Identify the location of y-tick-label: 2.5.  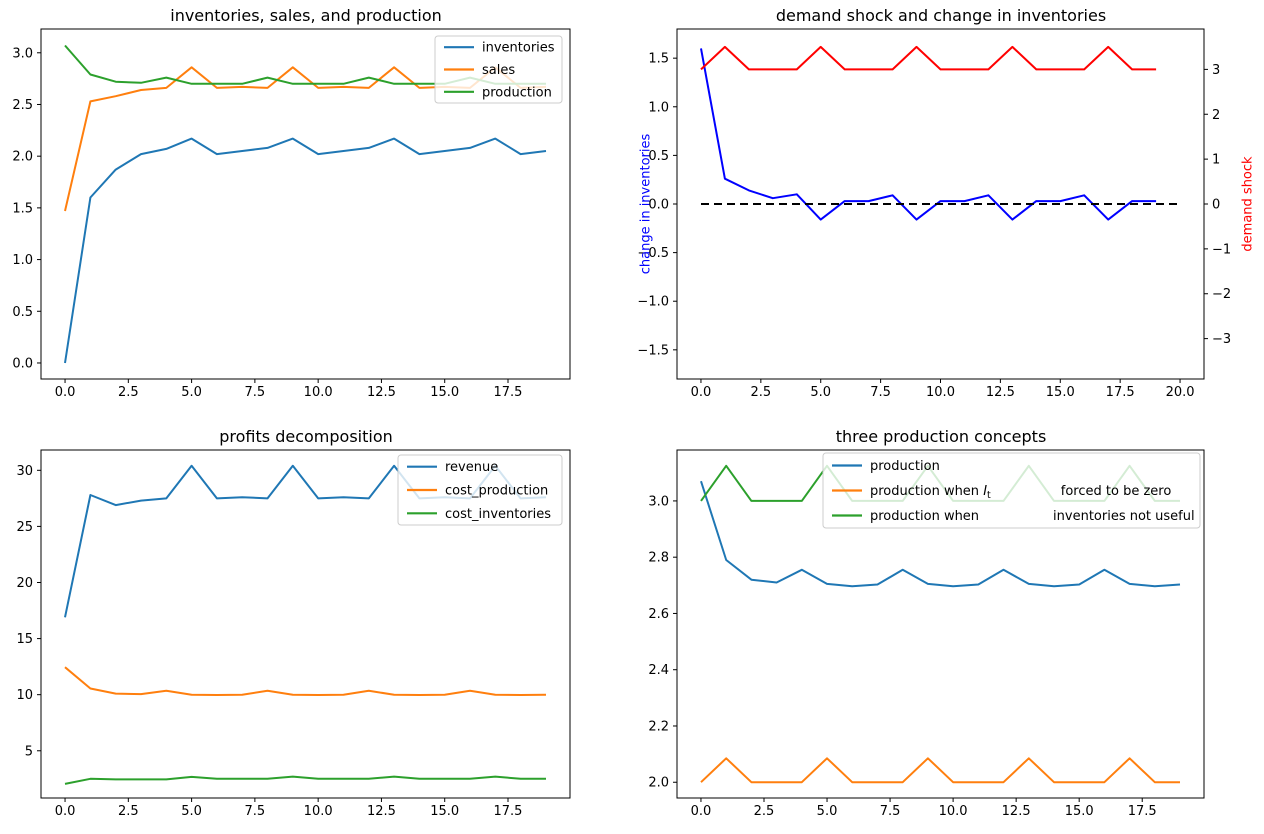
(22, 105).